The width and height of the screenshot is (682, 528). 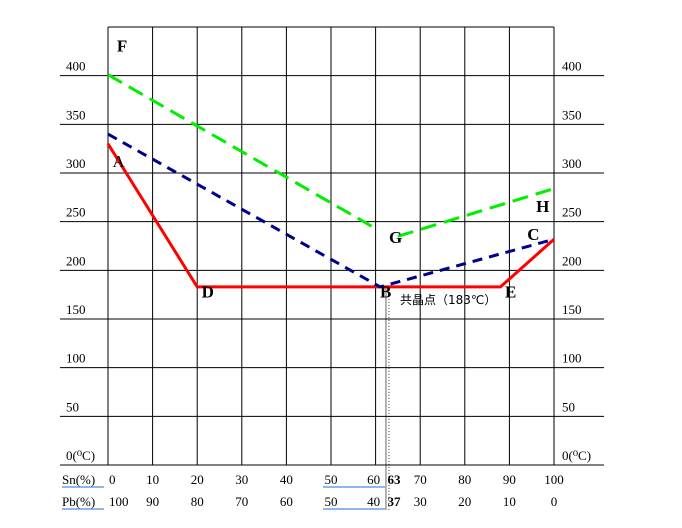 What do you see at coordinates (331, 479) in the screenshot?
I see `sn-tick-label: 50` at bounding box center [331, 479].